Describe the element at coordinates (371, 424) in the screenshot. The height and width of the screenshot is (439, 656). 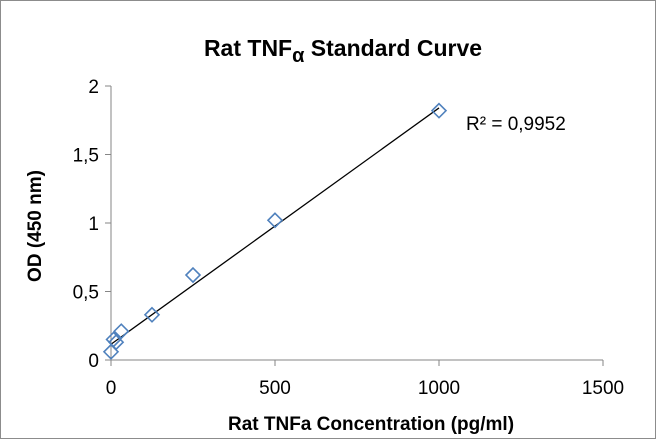
I see `x-axis-title: Rat TNFa Concentration (pg/ml)` at that location.